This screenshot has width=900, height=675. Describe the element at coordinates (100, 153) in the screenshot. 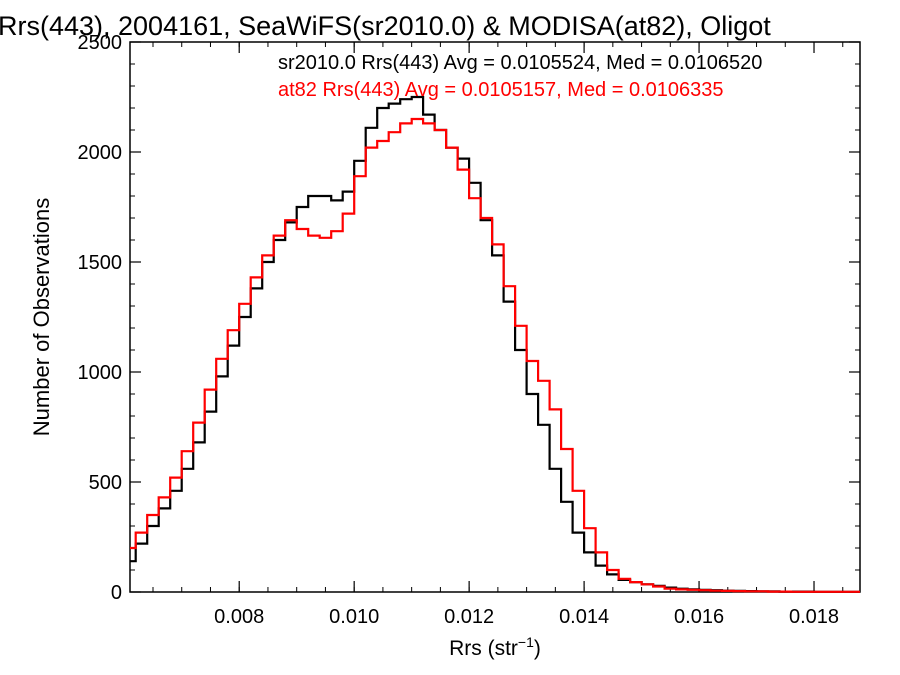

I see `y-tick-label: 2000` at that location.